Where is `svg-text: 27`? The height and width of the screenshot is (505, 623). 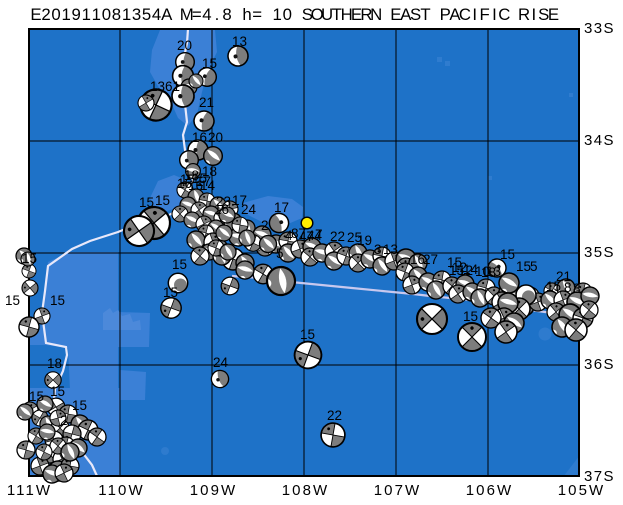 svg-text: 27 is located at coordinates (430, 259).